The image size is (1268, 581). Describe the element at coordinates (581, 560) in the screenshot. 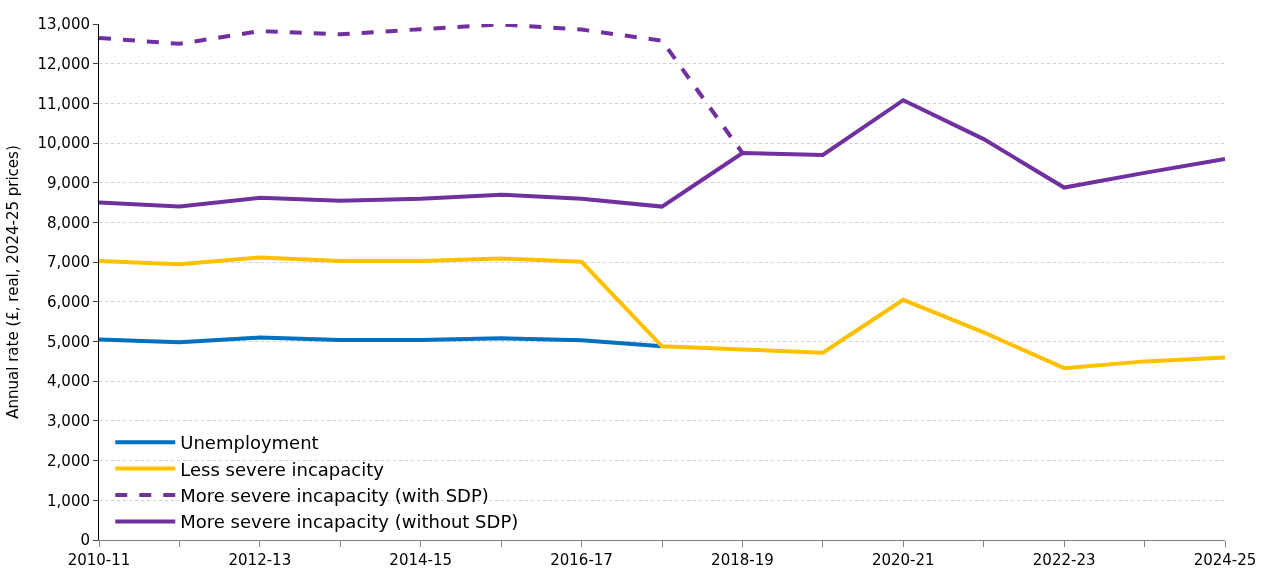

I see `x-tick-label: 2016-17` at that location.